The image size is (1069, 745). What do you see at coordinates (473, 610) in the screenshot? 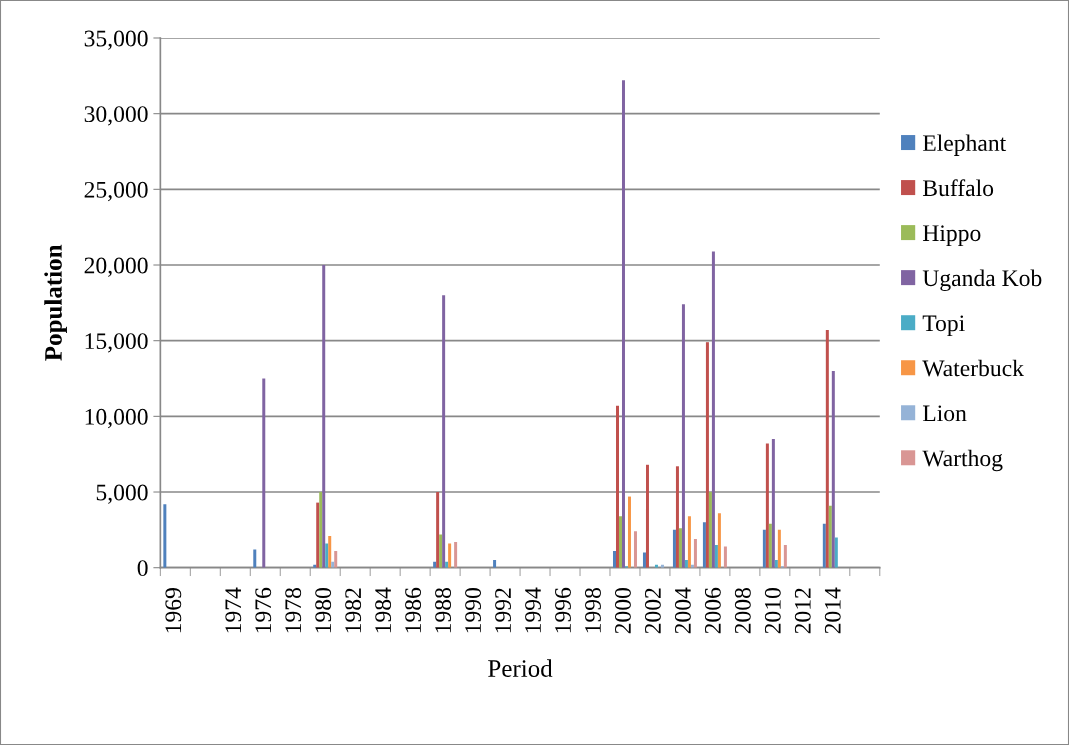
I see `x-tick-label: 1990` at bounding box center [473, 610].